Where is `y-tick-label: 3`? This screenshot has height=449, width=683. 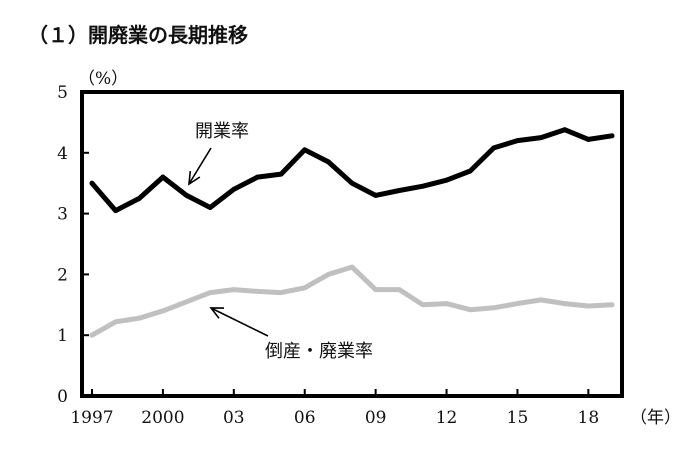
y-tick-label: 3 is located at coordinates (62, 215).